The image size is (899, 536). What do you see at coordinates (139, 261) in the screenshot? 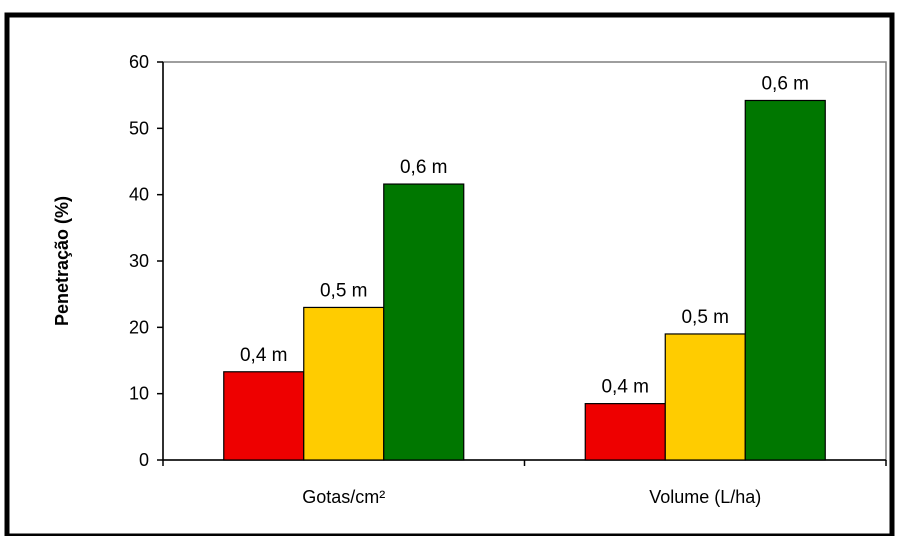
I see `y-tick-label: 30` at bounding box center [139, 261].